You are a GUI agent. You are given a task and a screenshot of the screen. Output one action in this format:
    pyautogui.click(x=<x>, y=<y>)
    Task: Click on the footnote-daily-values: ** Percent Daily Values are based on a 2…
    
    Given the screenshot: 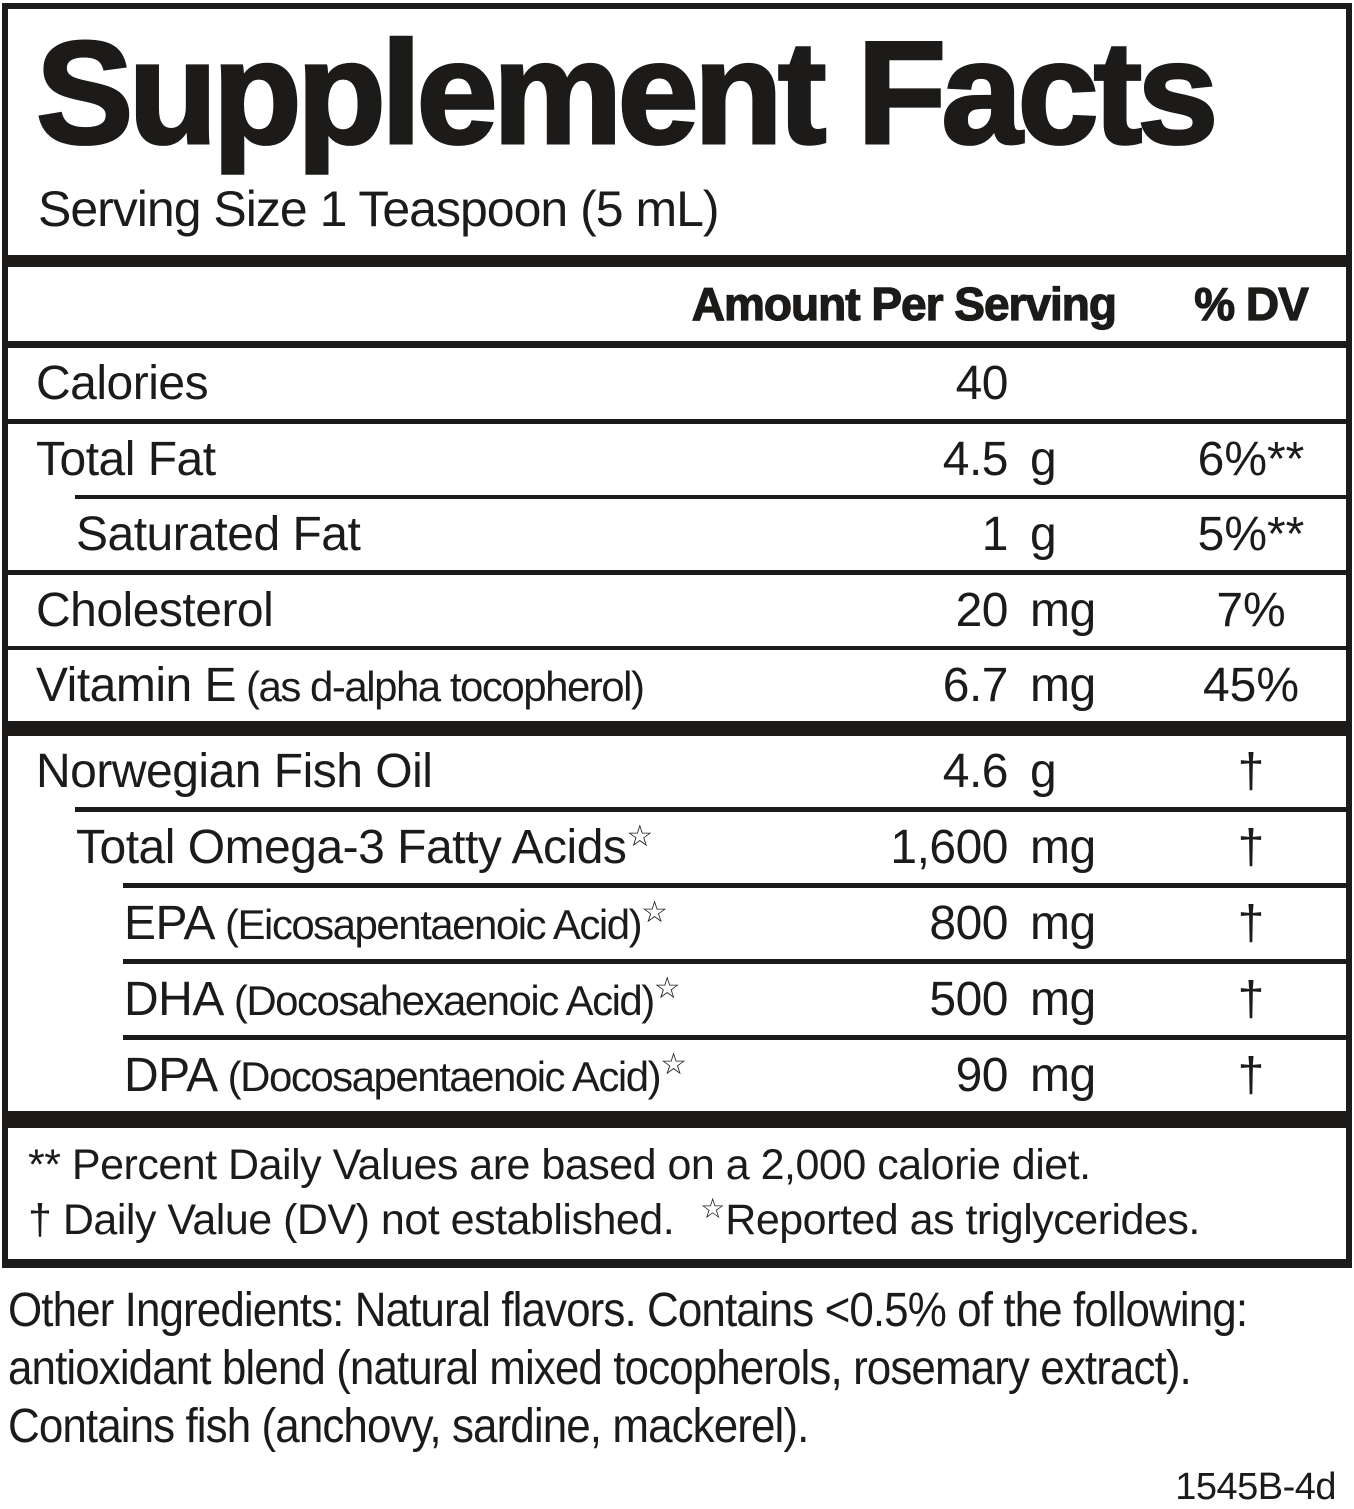 What is the action you would take?
    pyautogui.click(x=559, y=1164)
    